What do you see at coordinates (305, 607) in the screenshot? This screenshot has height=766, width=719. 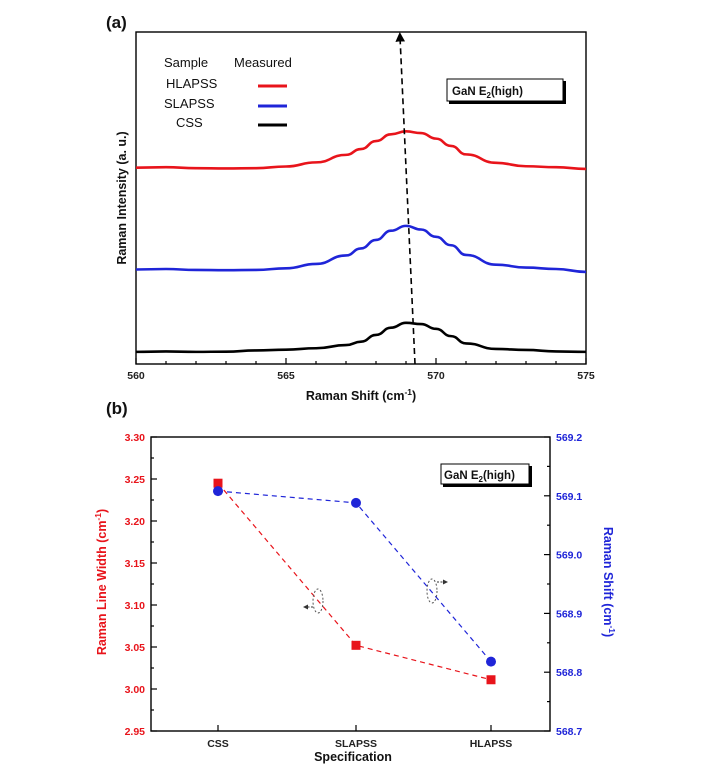 I see `left-axis-pointer-arrowhead` at bounding box center [305, 607].